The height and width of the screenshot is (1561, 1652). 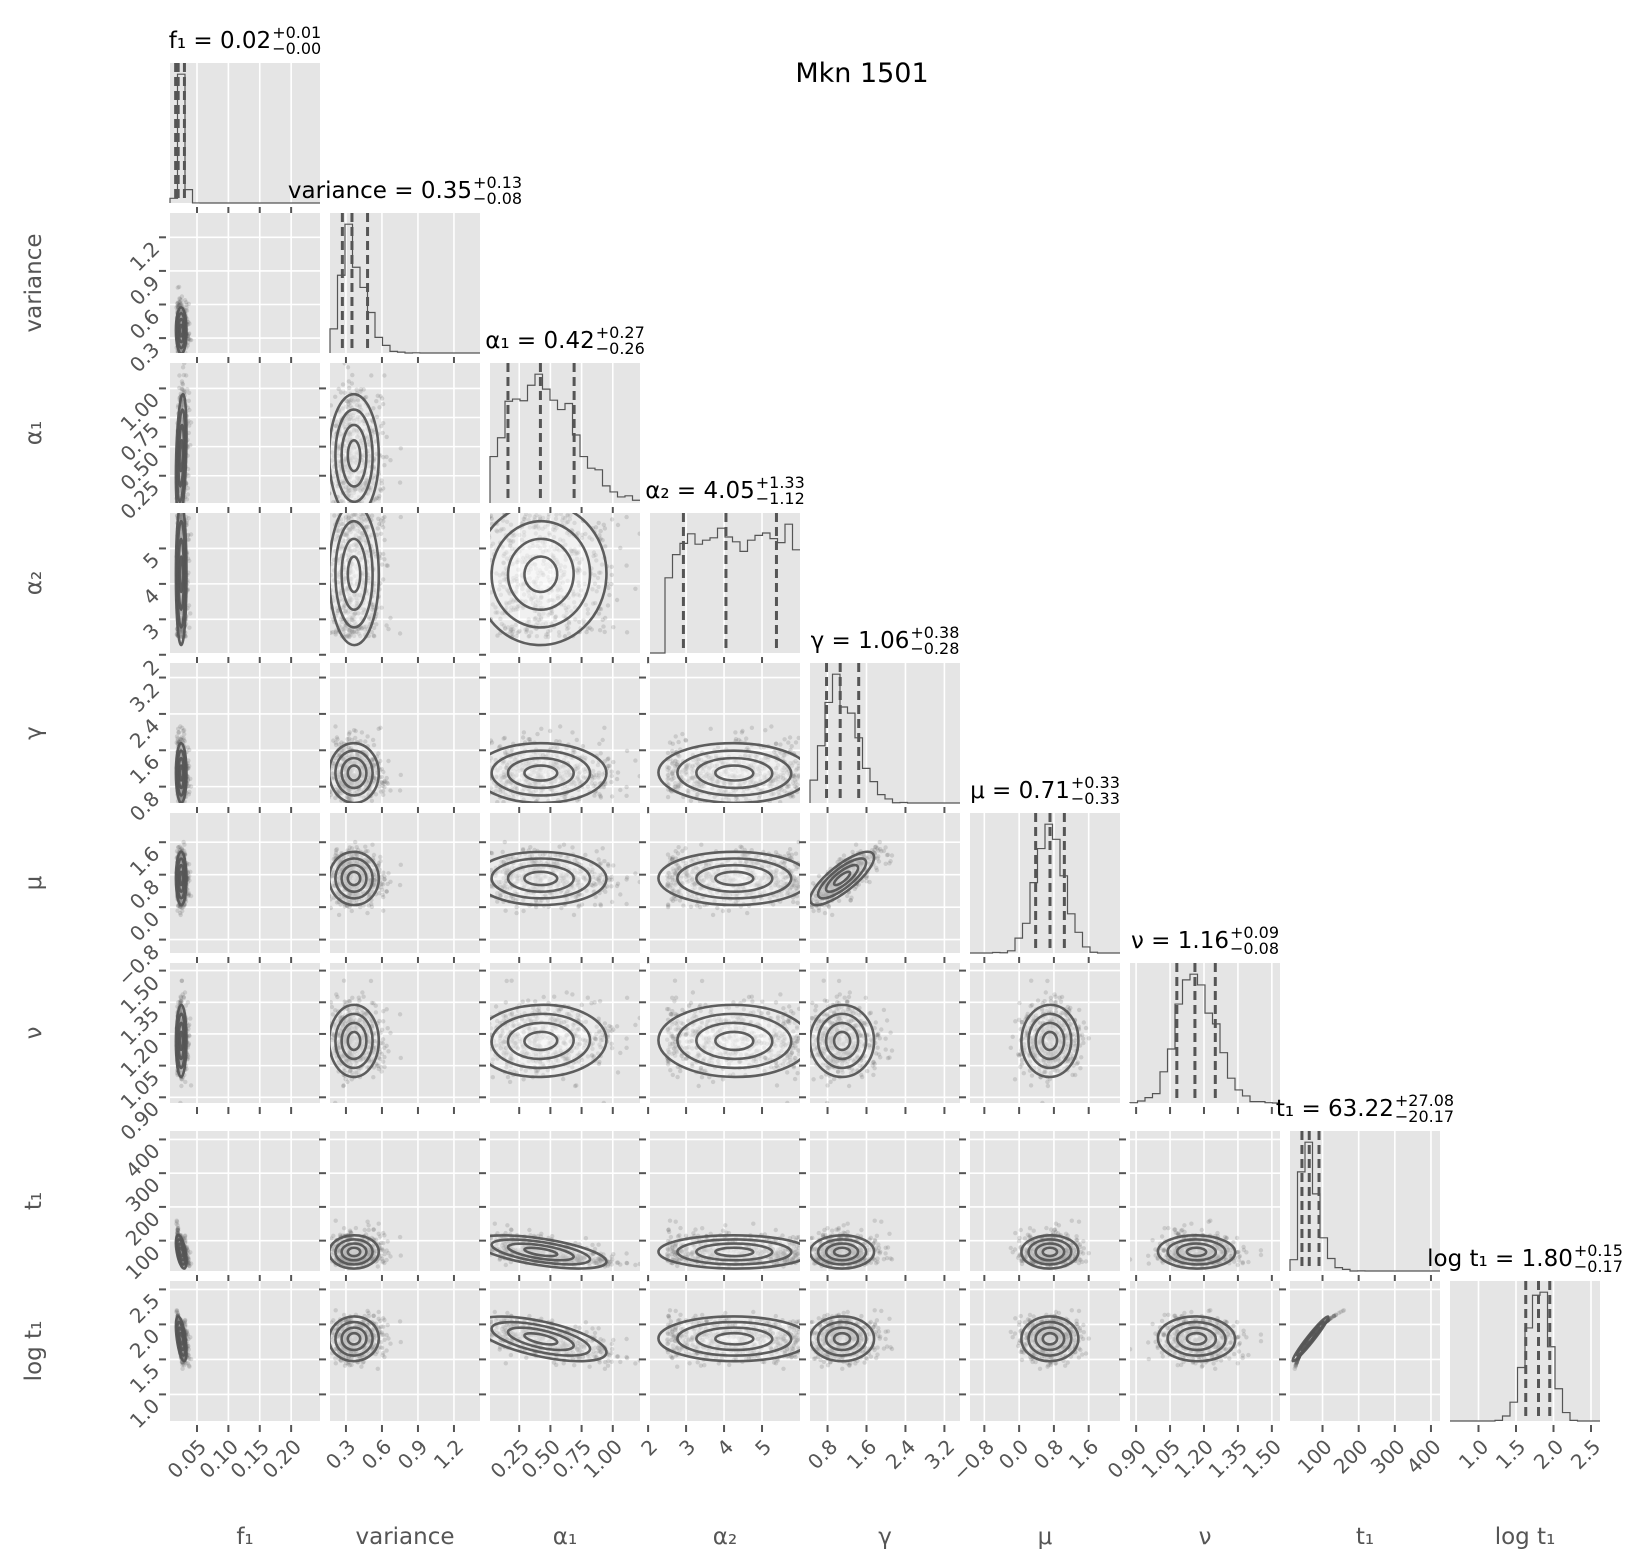 I want to click on panel-background, so click(x=405, y=433).